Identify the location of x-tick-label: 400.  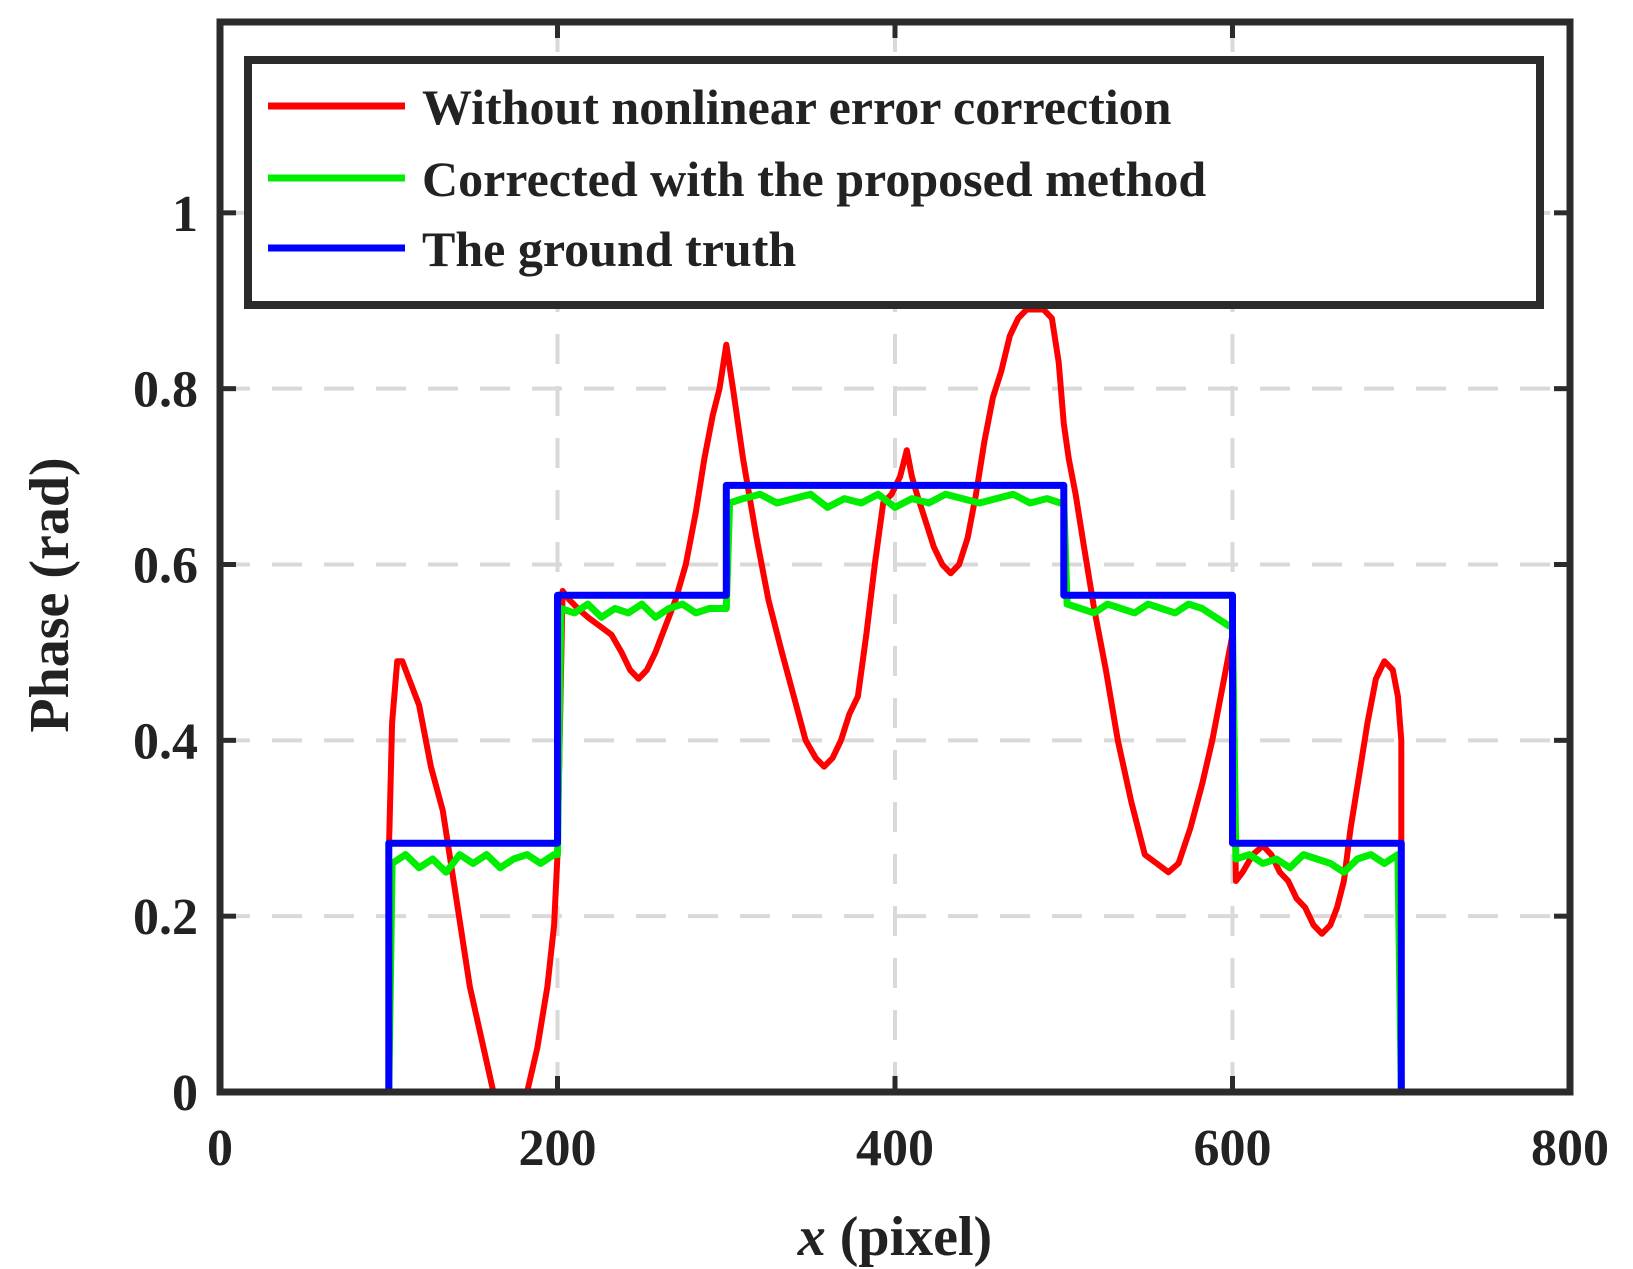
(895, 1148).